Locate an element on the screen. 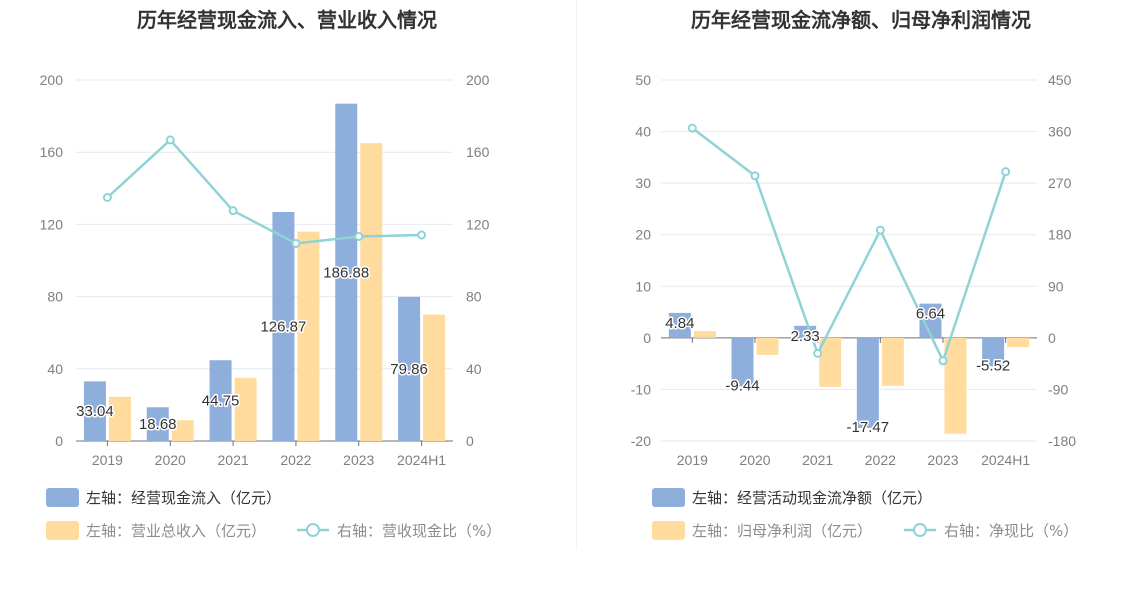 The image size is (1148, 589). y-right-tick-label: 120 is located at coordinates (478, 224).